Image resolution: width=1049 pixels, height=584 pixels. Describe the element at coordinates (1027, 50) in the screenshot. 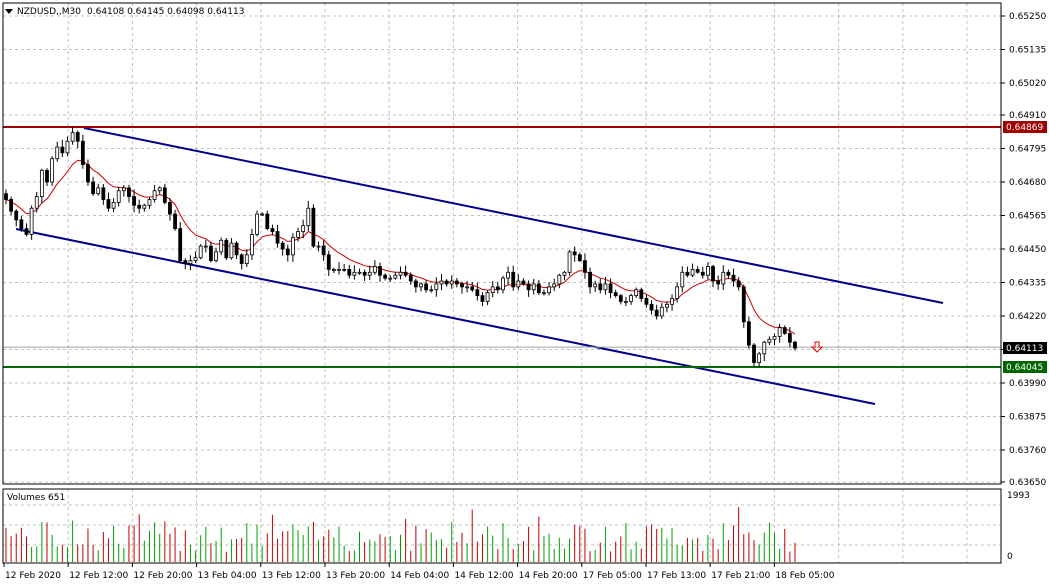

I see `y-tick-label: 0.65135` at that location.